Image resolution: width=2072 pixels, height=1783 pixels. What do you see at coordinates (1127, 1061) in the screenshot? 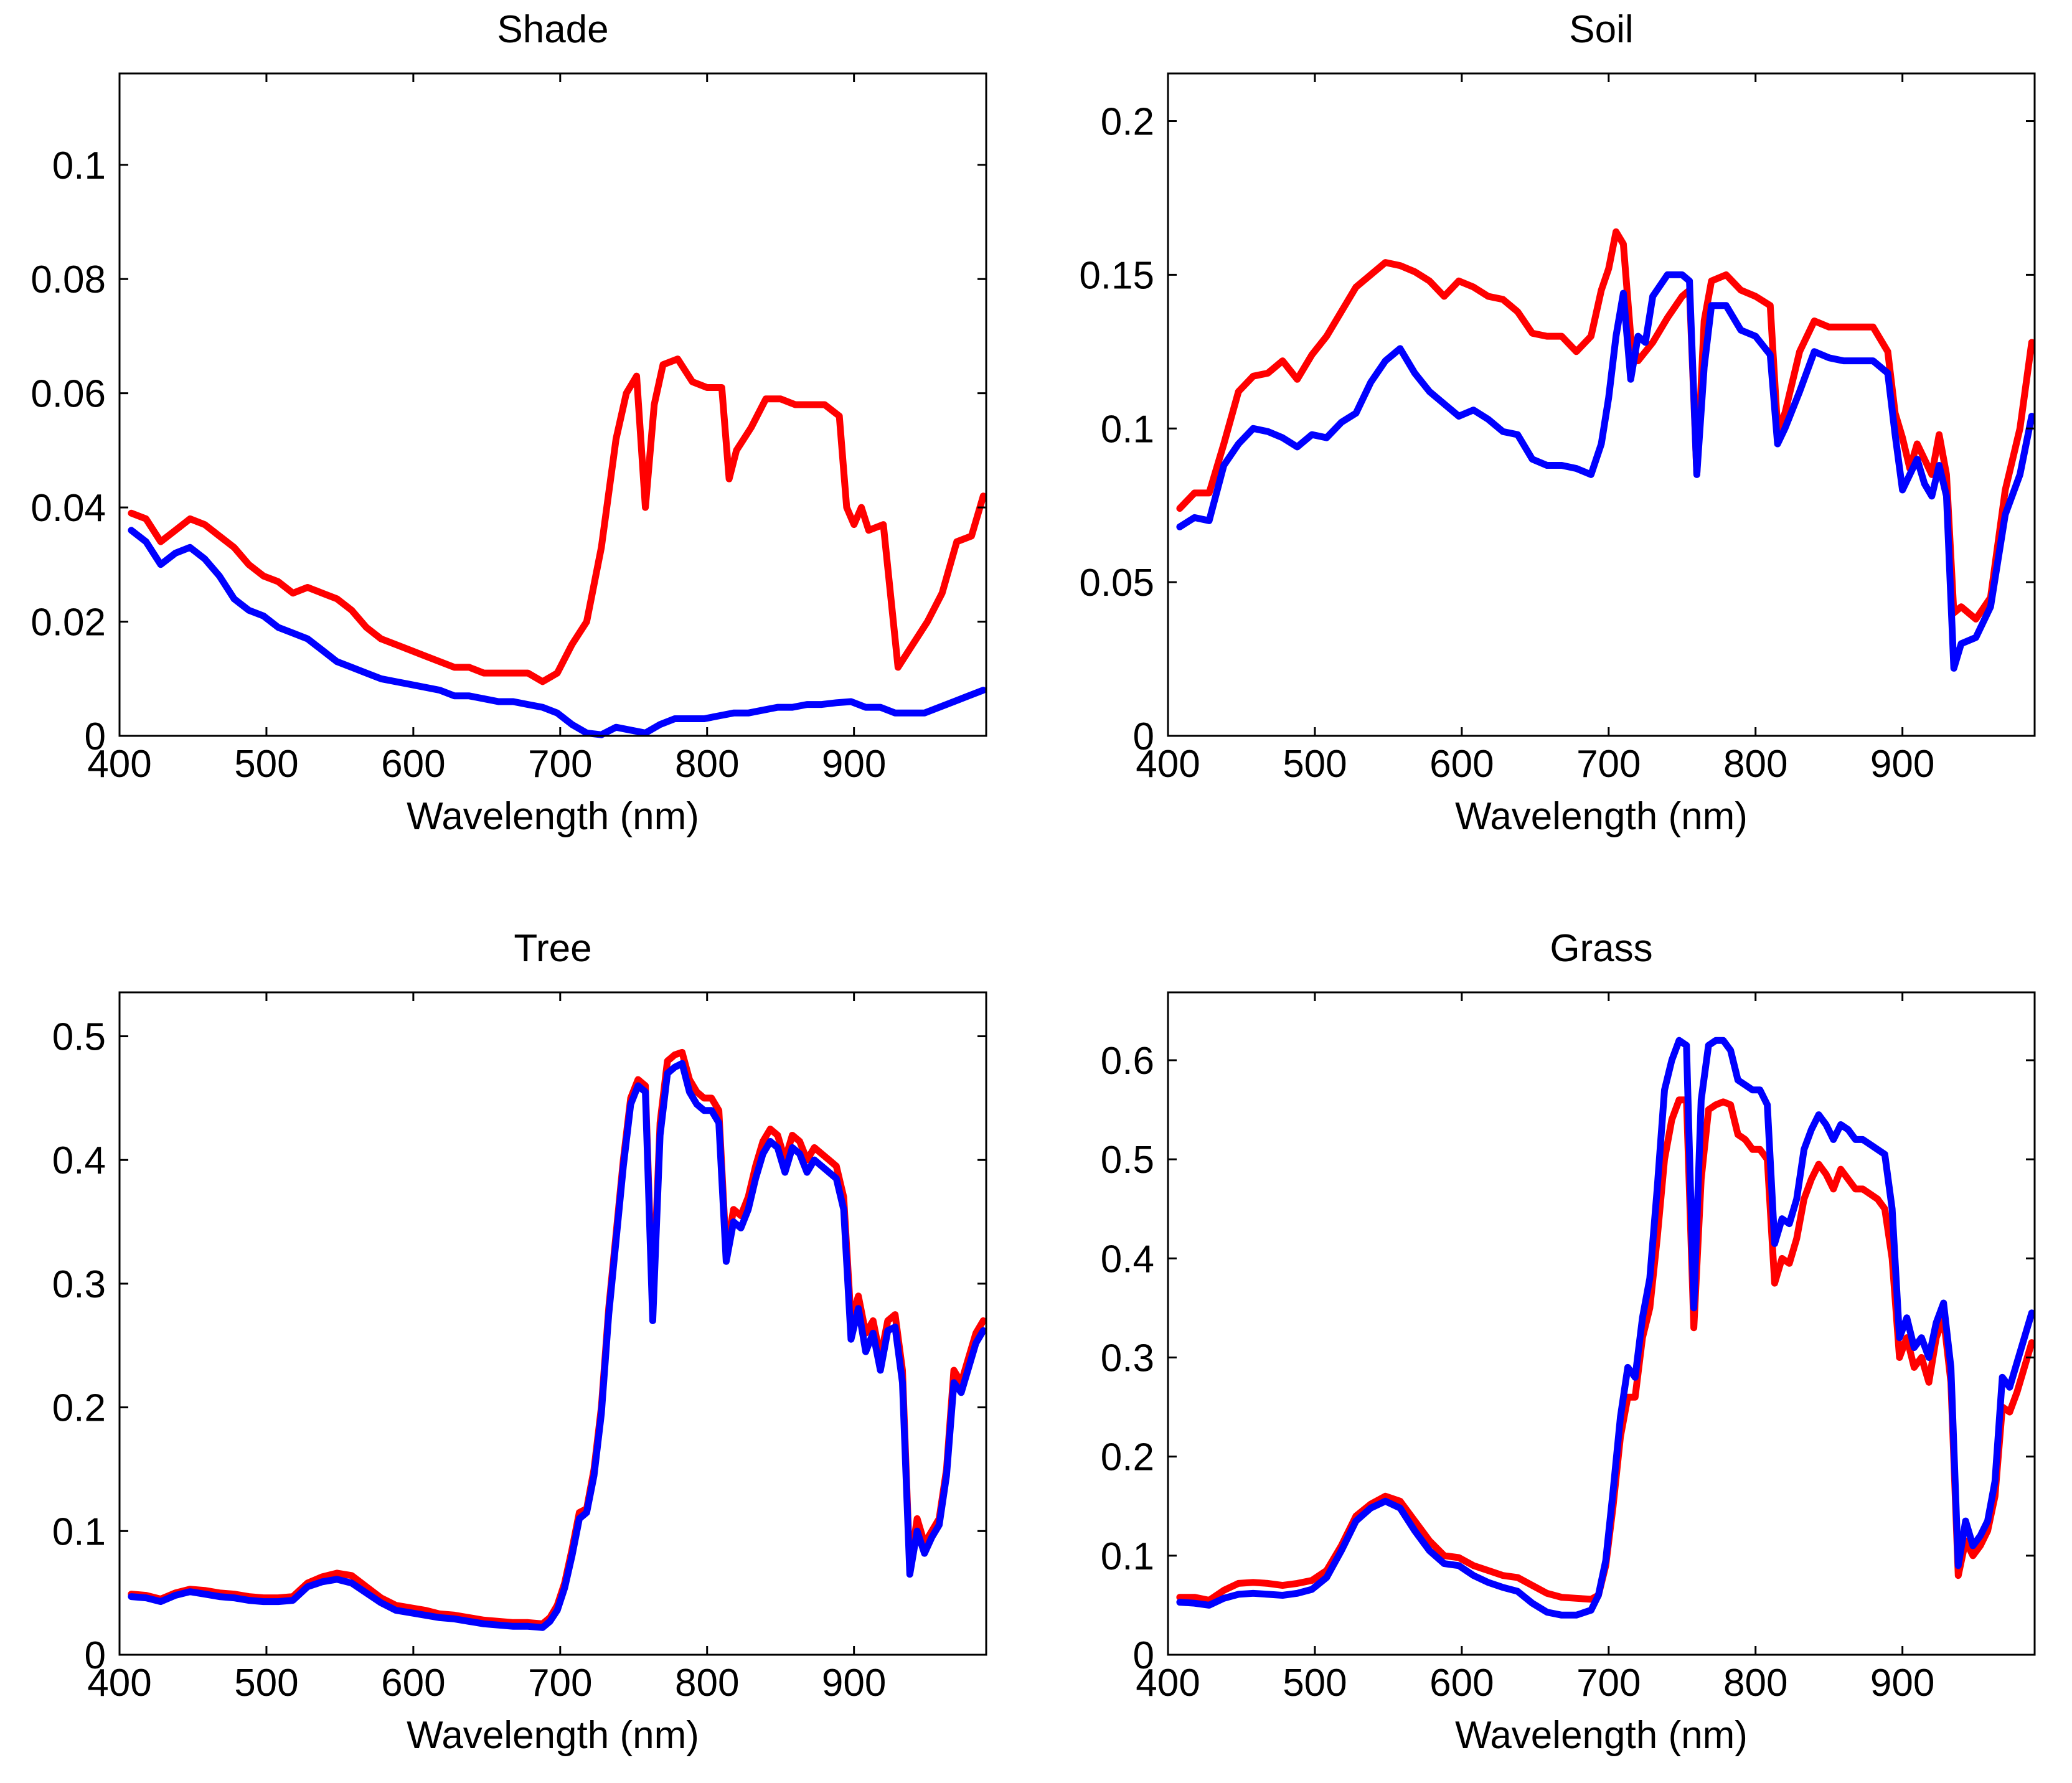
I see `y-tick-label: 0.6` at bounding box center [1127, 1061].